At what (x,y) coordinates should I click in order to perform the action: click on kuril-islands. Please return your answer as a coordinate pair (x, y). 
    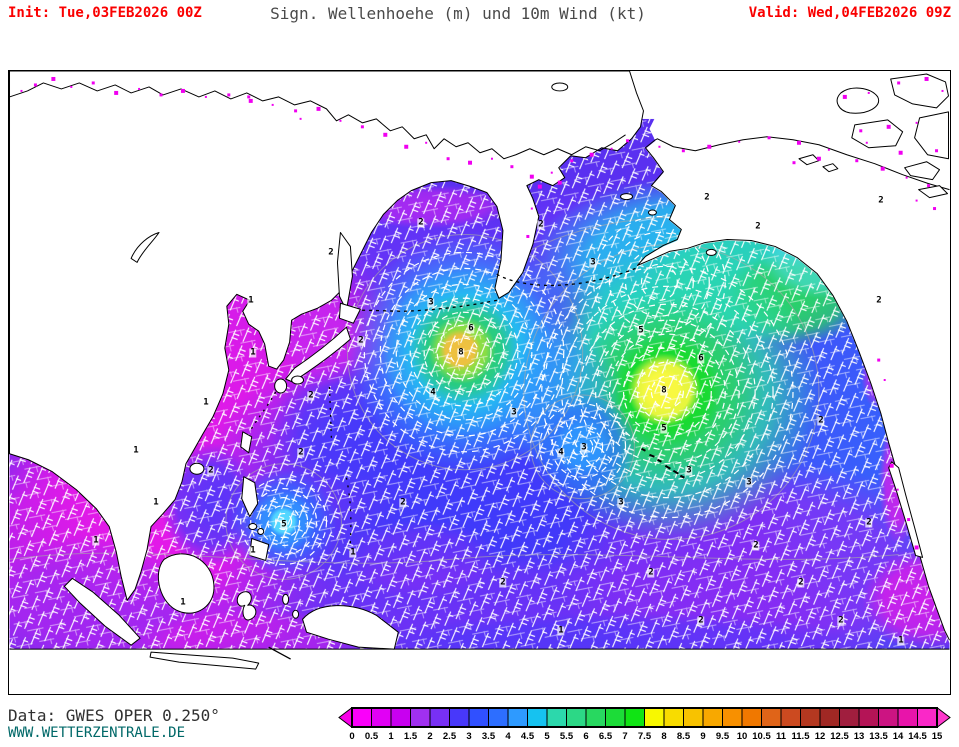
    Looking at the image, I should click on (429, 305).